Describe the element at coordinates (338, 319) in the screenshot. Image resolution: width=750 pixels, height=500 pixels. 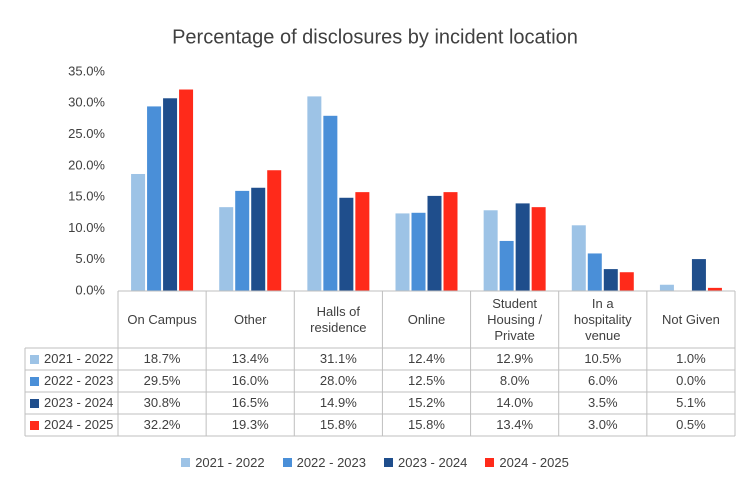
I see `category-label: Halls of residence` at that location.